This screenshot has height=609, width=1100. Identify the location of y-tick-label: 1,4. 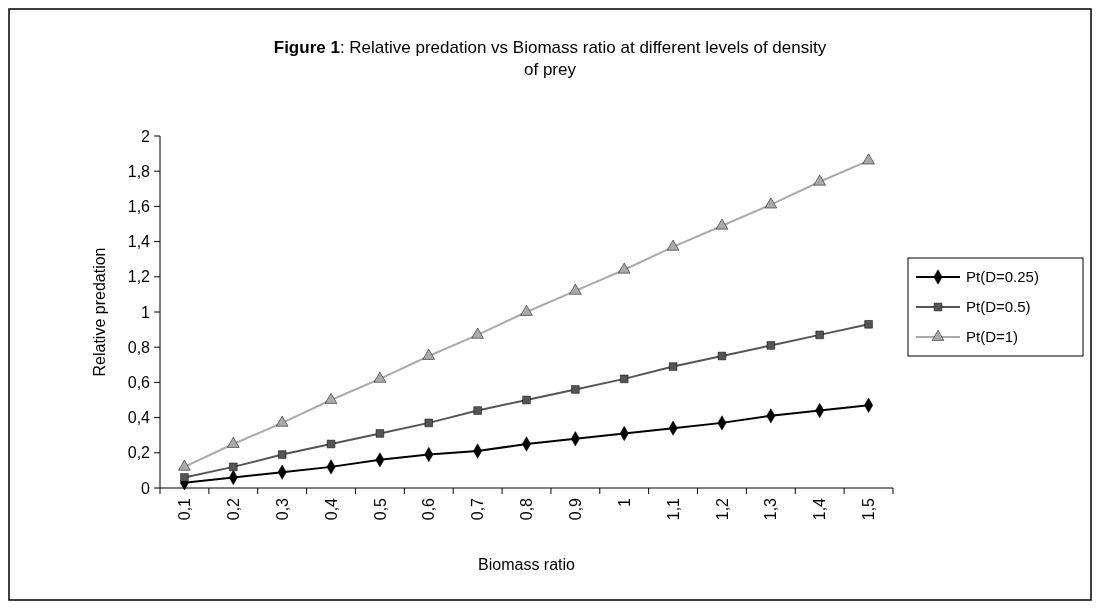
(139, 242).